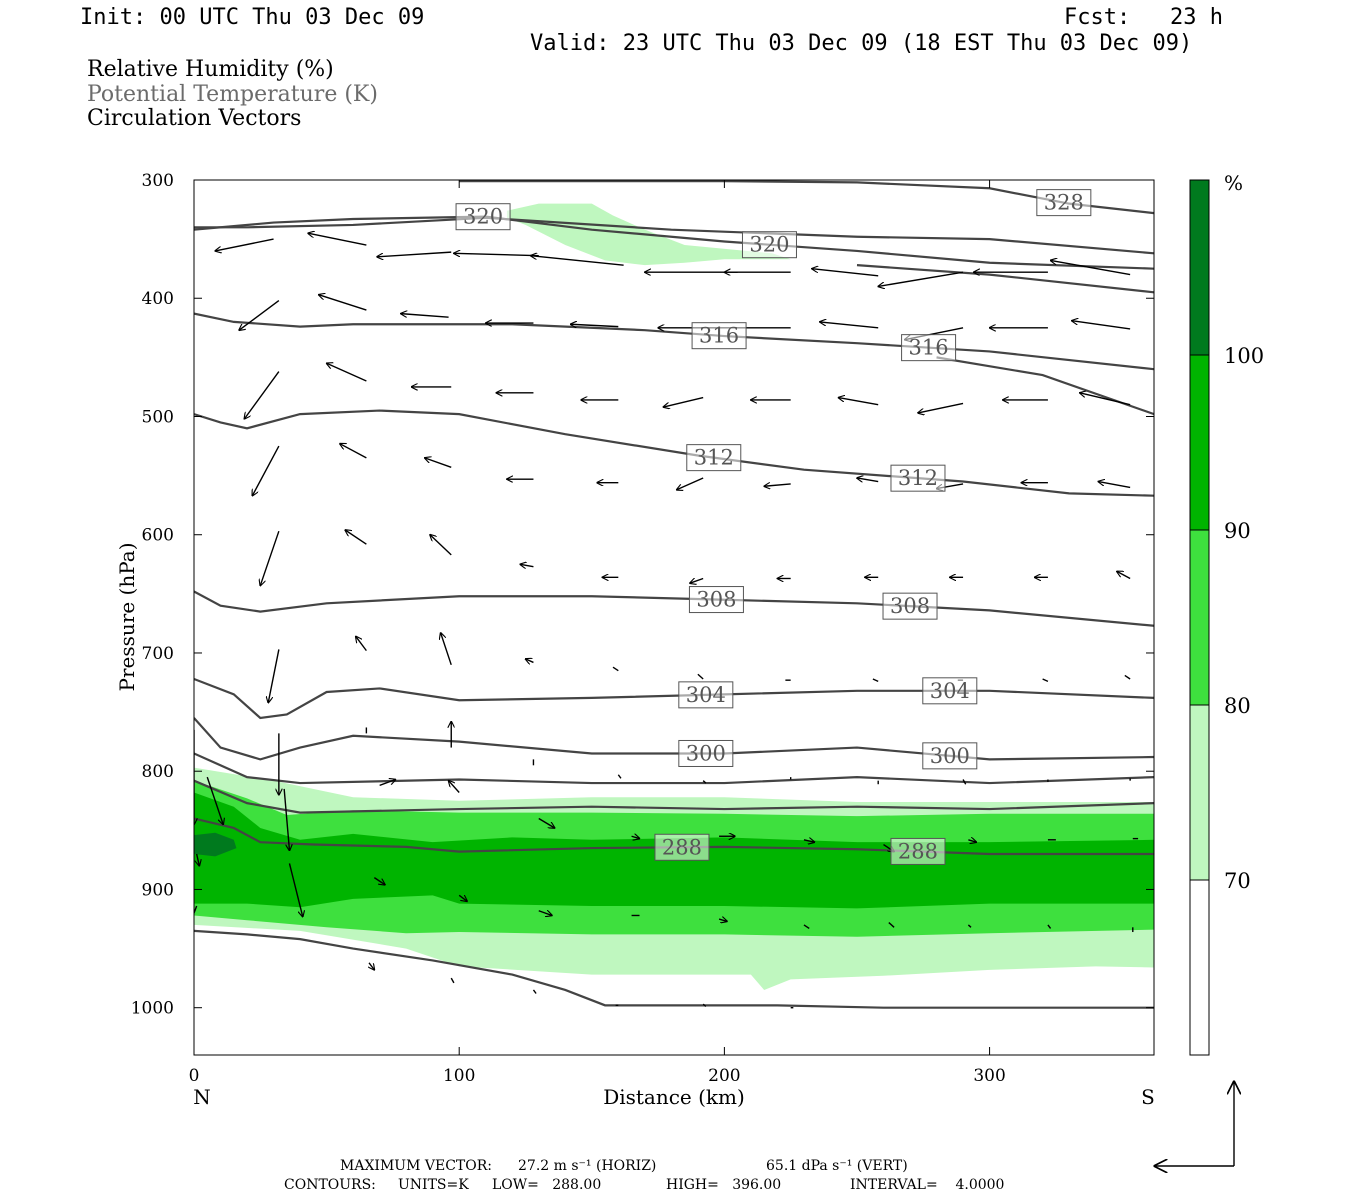  I want to click on legend-relative-humidity: Relative Humidity (%), so click(210, 69).